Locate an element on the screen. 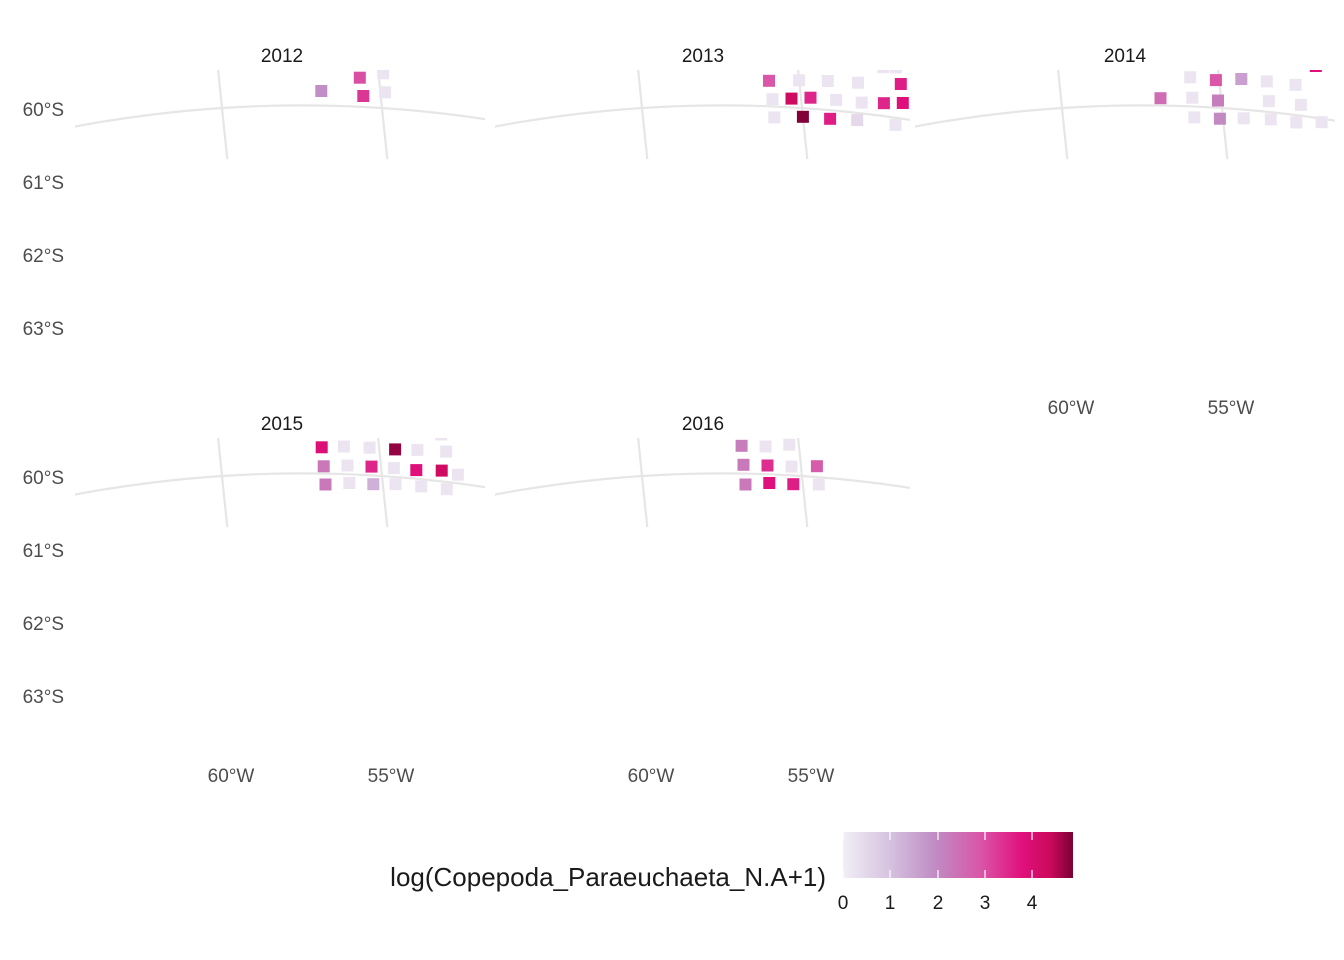  panel-title-2014: 2014 is located at coordinates (1125, 56).